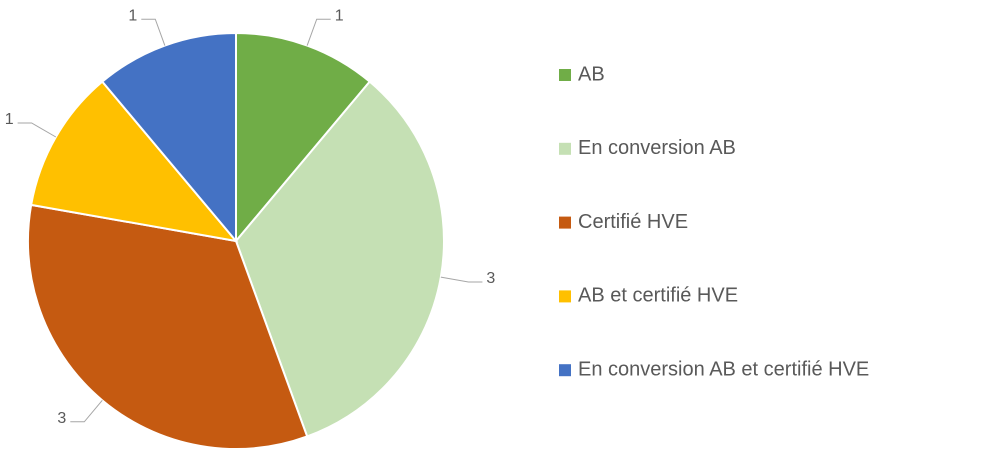 The width and height of the screenshot is (982, 449). I want to click on legend-label: AB et certifié HVE, so click(658, 296).